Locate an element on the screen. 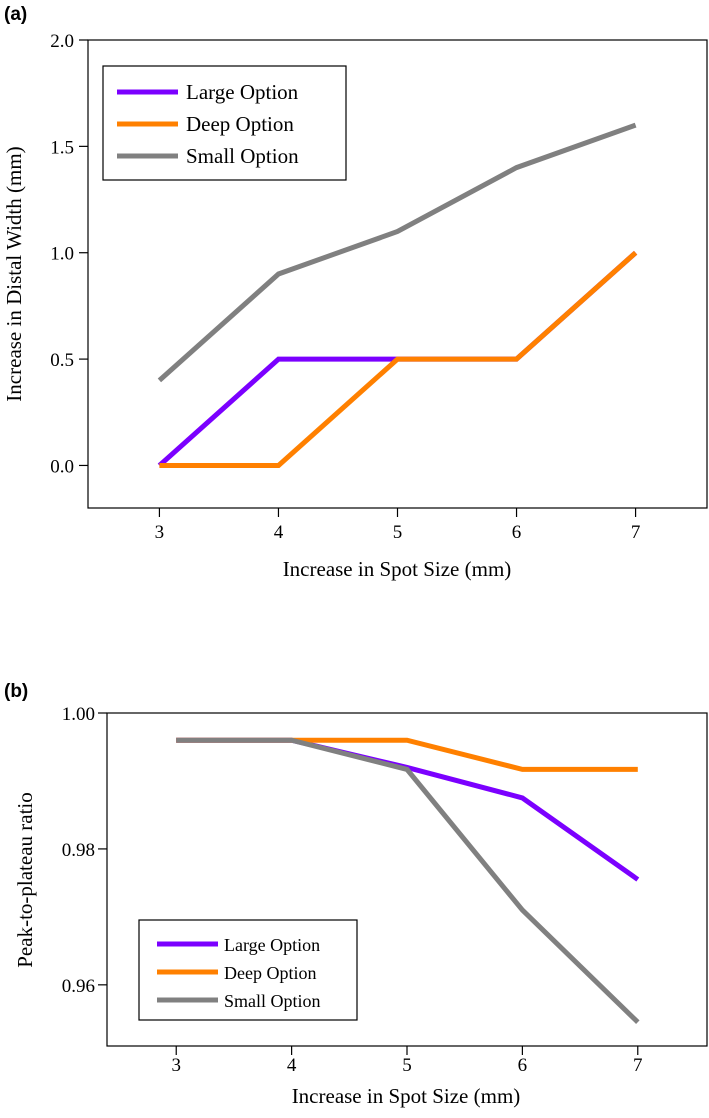 The height and width of the screenshot is (1118, 709). panel-a-x-ticks: 3 4 5 6 7 is located at coordinates (398, 525).